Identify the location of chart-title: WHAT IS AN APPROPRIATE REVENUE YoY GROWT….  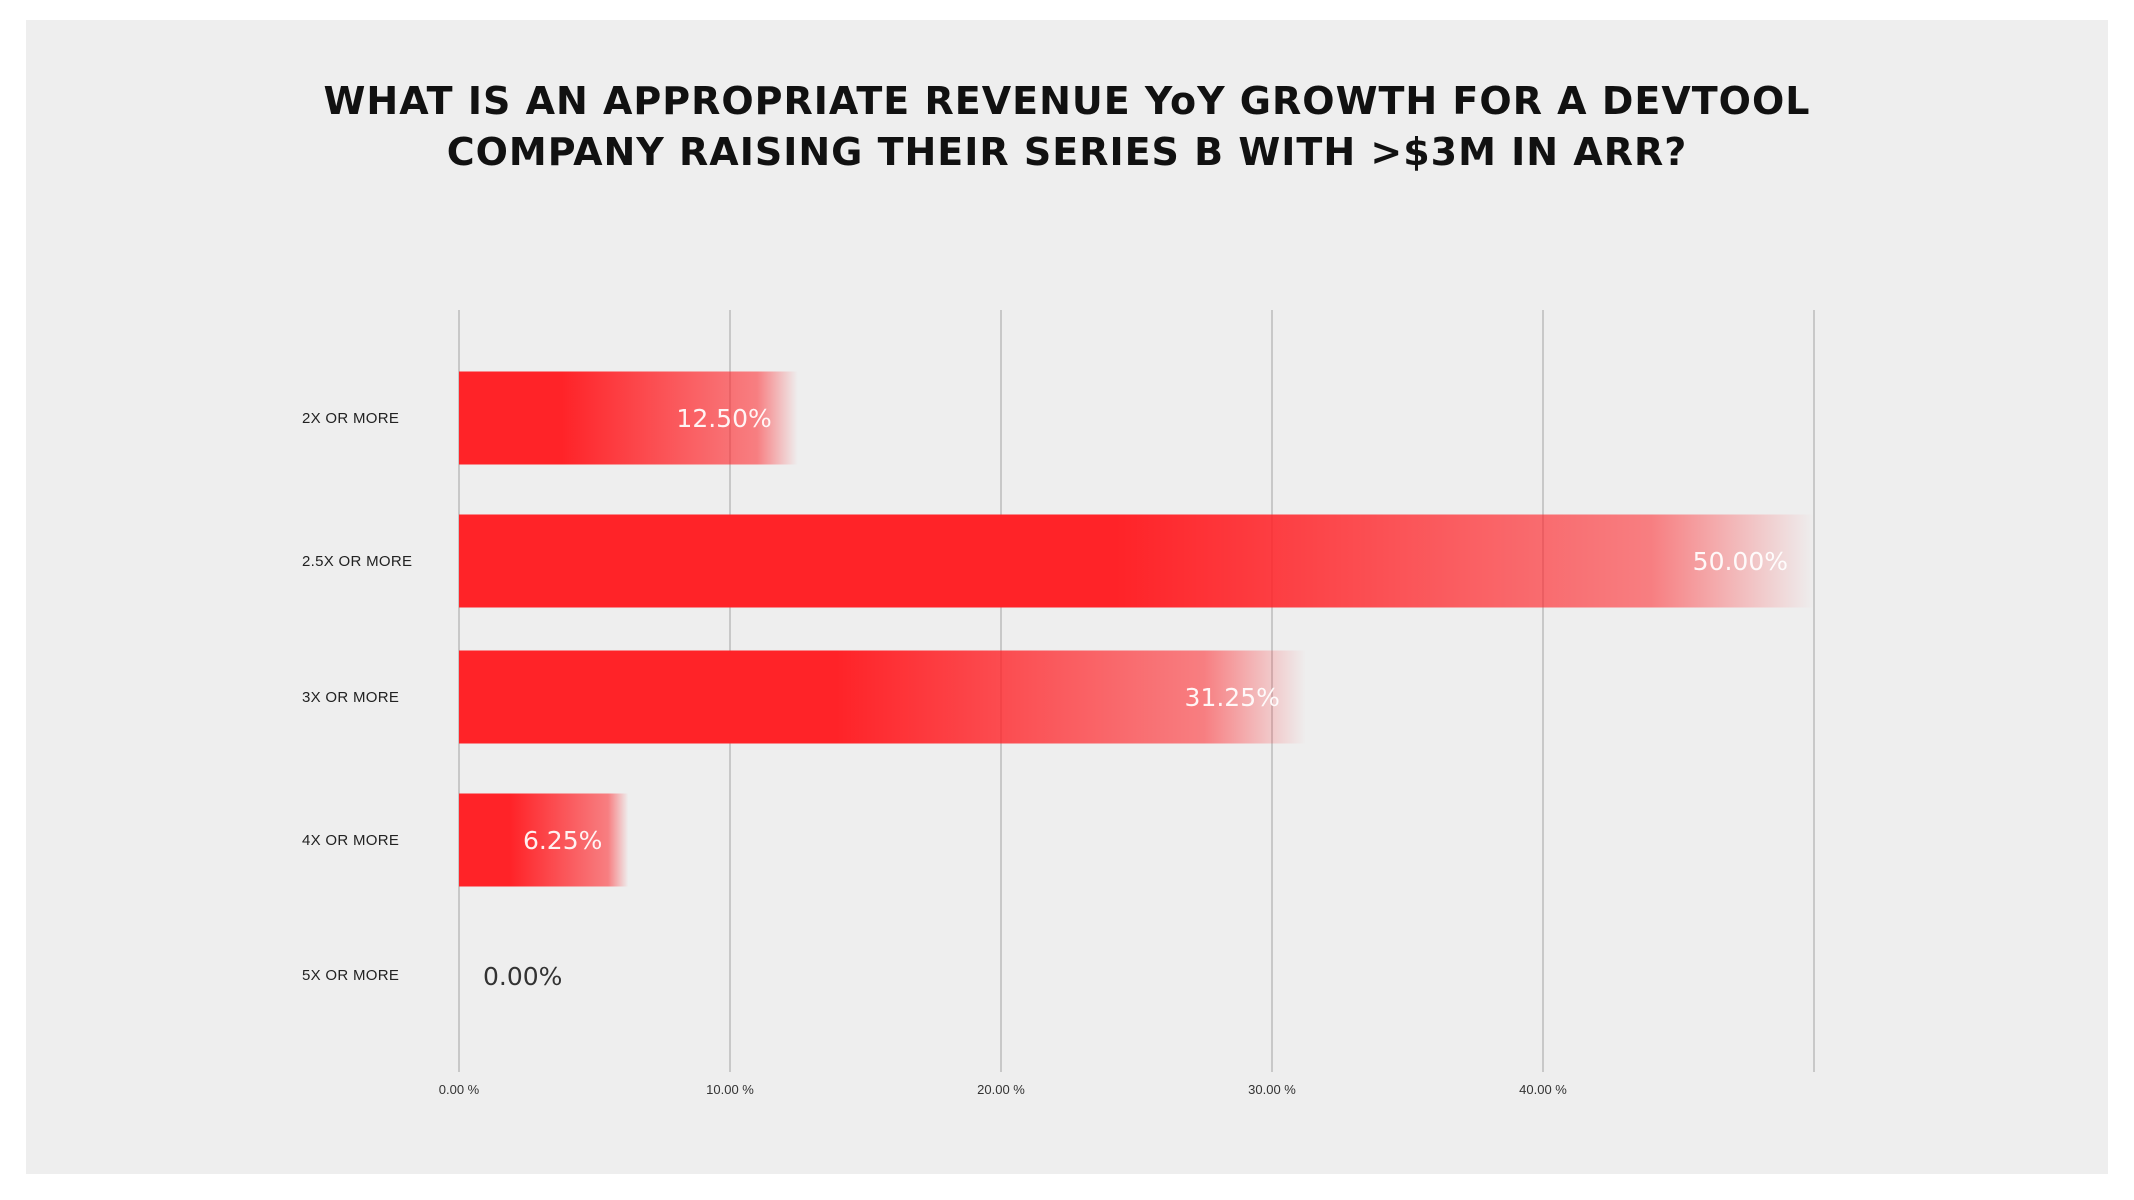
(1067, 127).